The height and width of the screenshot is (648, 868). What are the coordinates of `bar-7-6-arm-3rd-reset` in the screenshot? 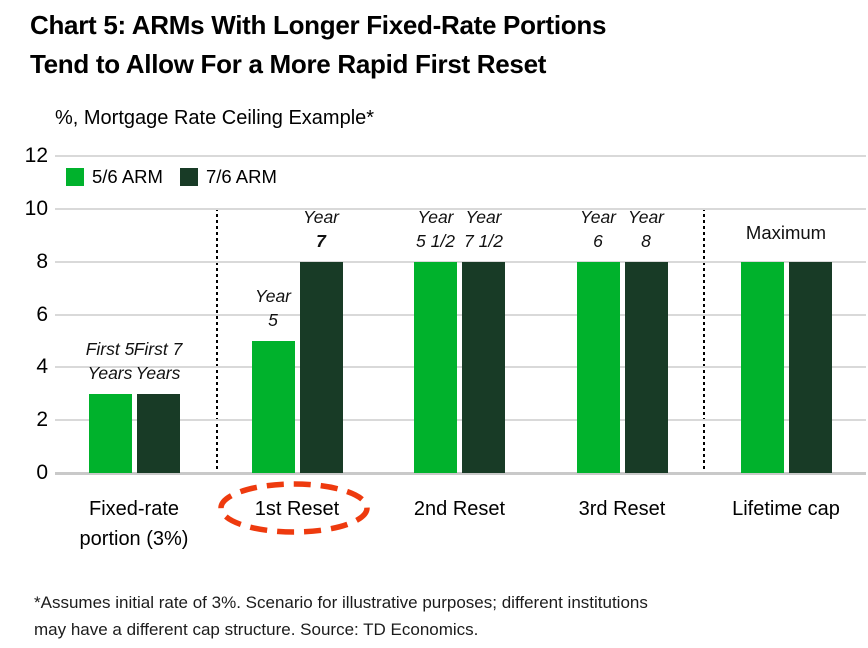 It's located at (646, 367).